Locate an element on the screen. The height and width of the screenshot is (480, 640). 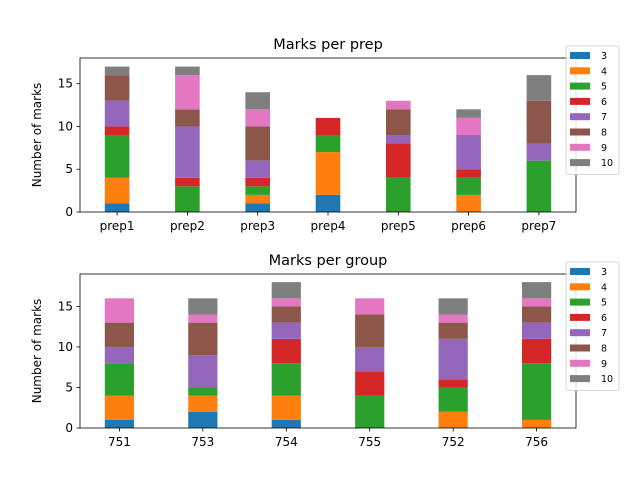
x-tick-label-752: 752 is located at coordinates (453, 442).